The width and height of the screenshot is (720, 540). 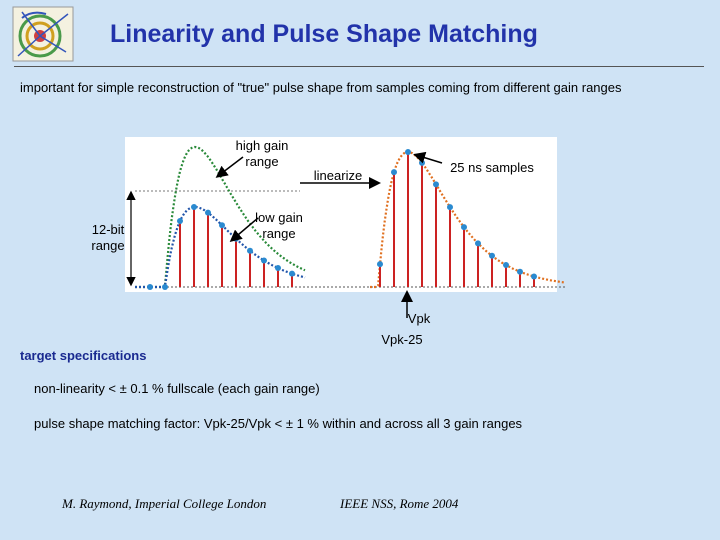 What do you see at coordinates (43, 34) in the screenshot?
I see `cms-logo-icon` at bounding box center [43, 34].